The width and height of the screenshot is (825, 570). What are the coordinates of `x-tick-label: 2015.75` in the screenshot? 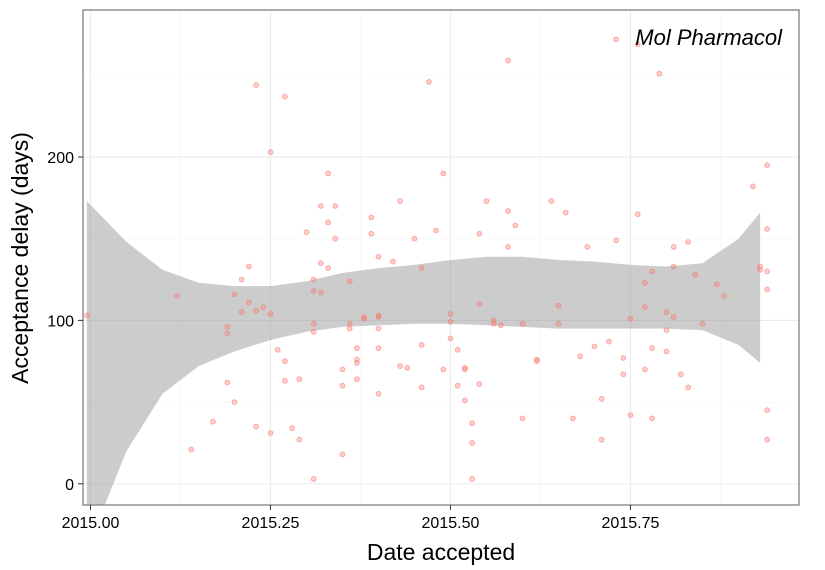 It's located at (631, 523).